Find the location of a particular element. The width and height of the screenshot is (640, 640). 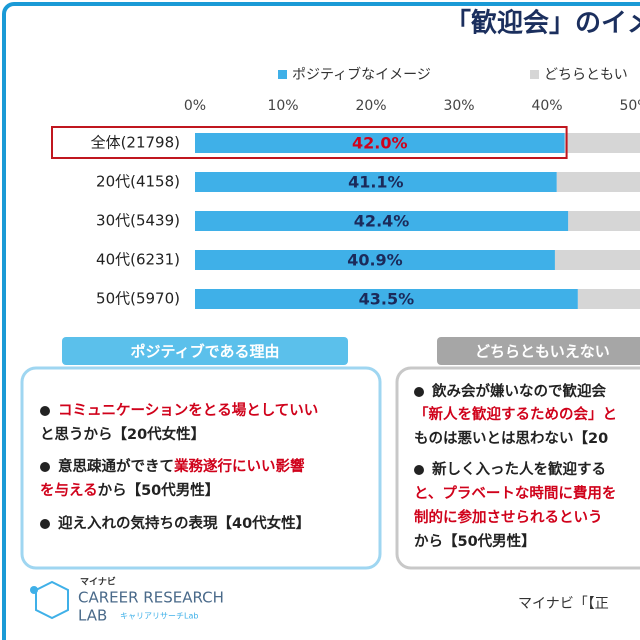

panel-text-line: 意思疎通ができて業務遂行にいい影響 is located at coordinates (181, 466).